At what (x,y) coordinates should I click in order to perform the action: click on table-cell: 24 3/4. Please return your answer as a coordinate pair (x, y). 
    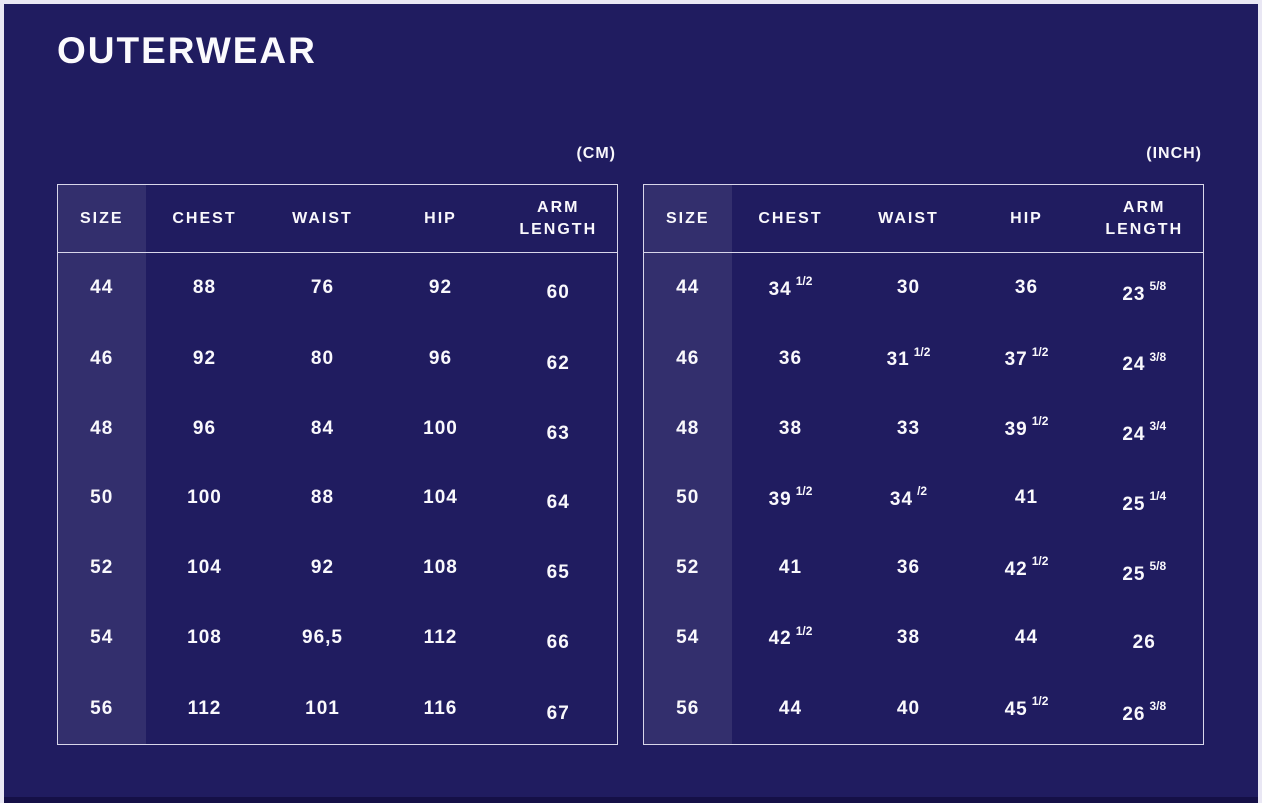
    Looking at the image, I should click on (1144, 432).